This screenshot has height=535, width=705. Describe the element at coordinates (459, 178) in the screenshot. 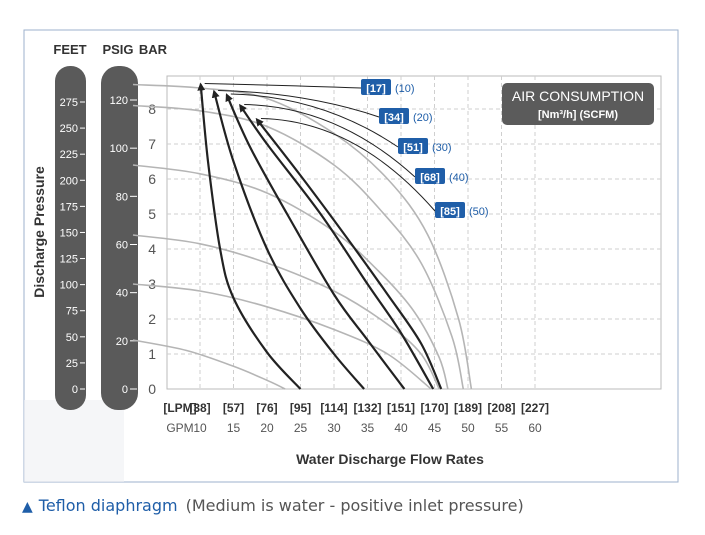

I see `air-label-scfm: (40)` at that location.